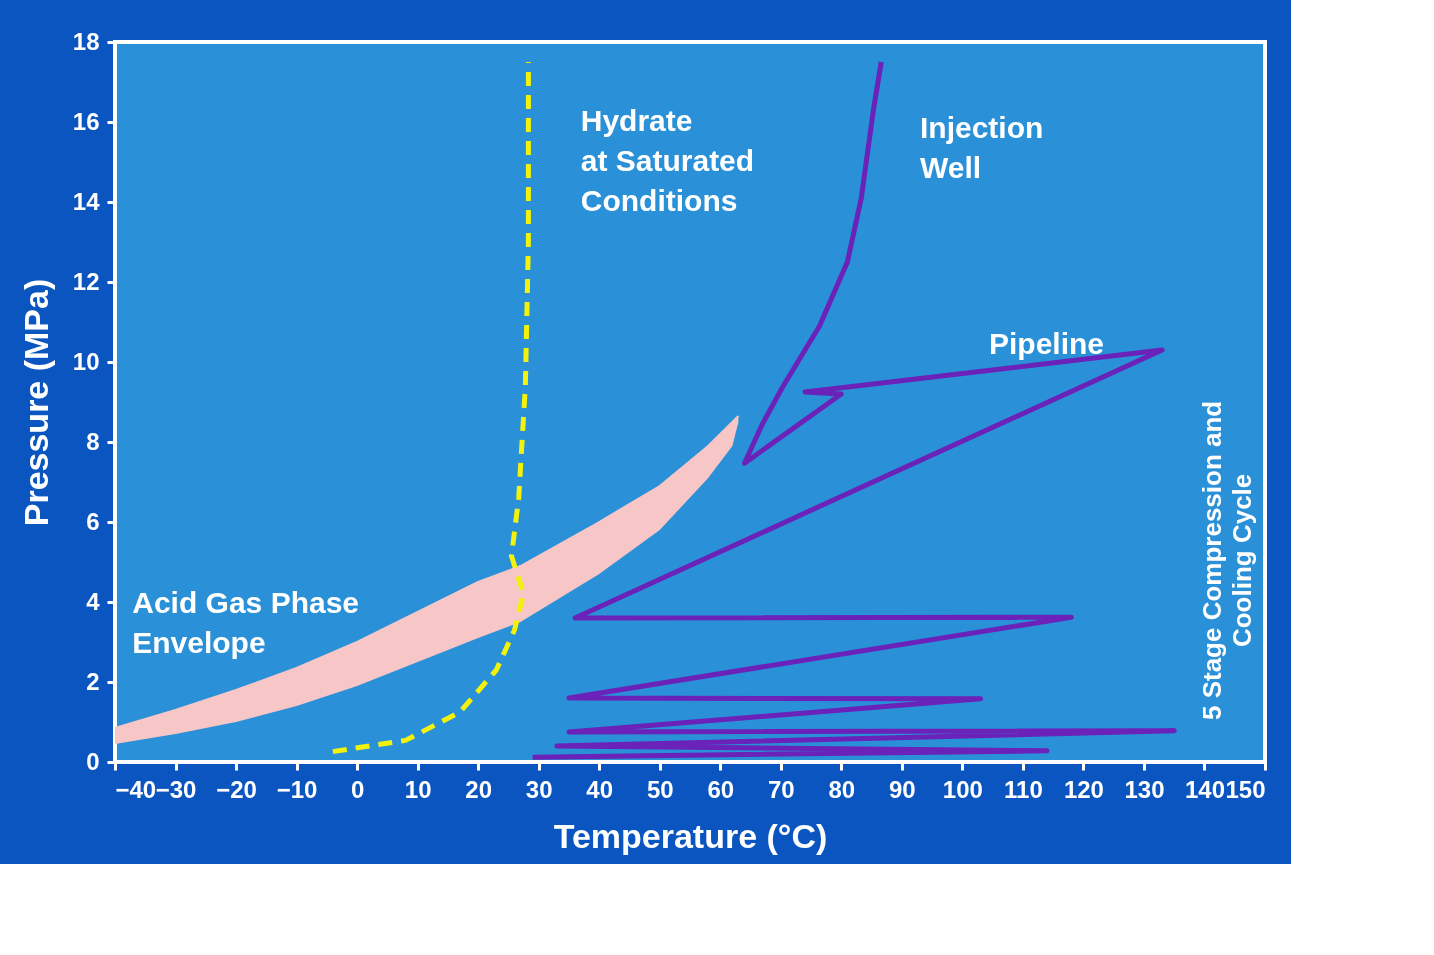 This screenshot has height=955, width=1434. Describe the element at coordinates (479, 789) in the screenshot. I see `x-tick-label: 20` at that location.